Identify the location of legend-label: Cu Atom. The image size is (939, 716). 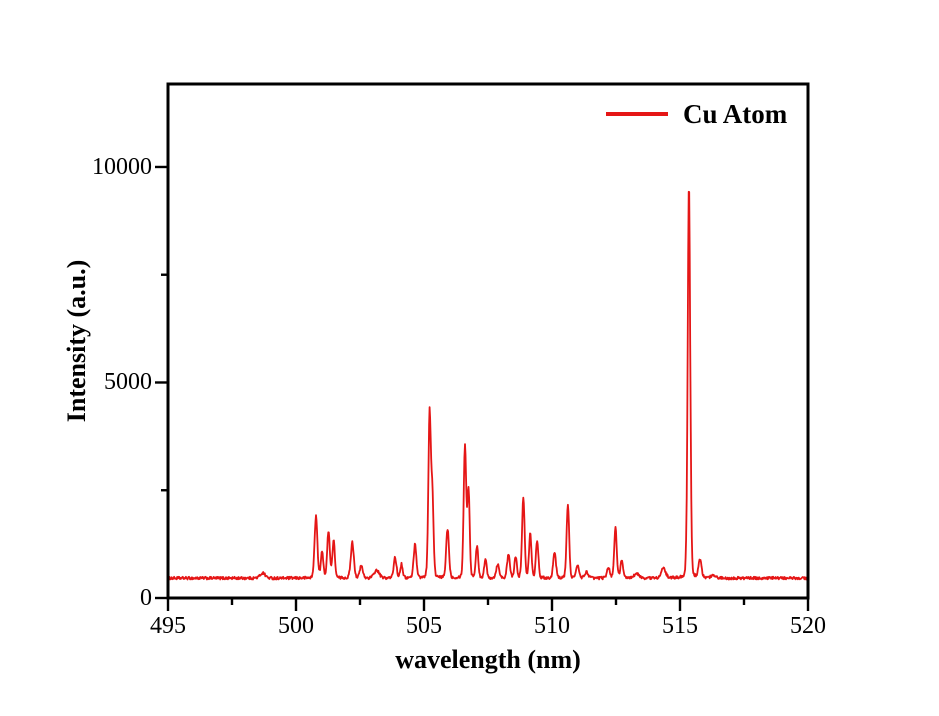
(735, 114).